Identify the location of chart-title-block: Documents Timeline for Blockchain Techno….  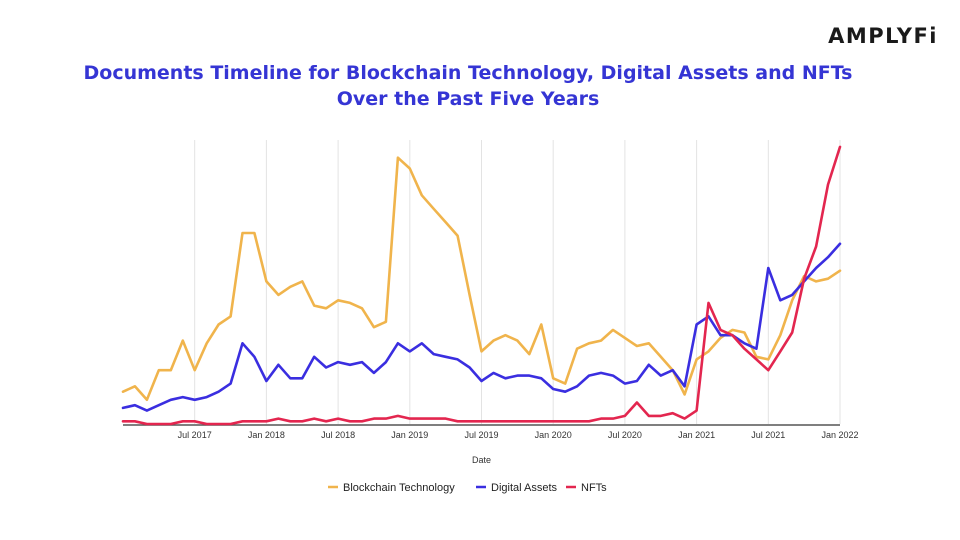
(468, 86).